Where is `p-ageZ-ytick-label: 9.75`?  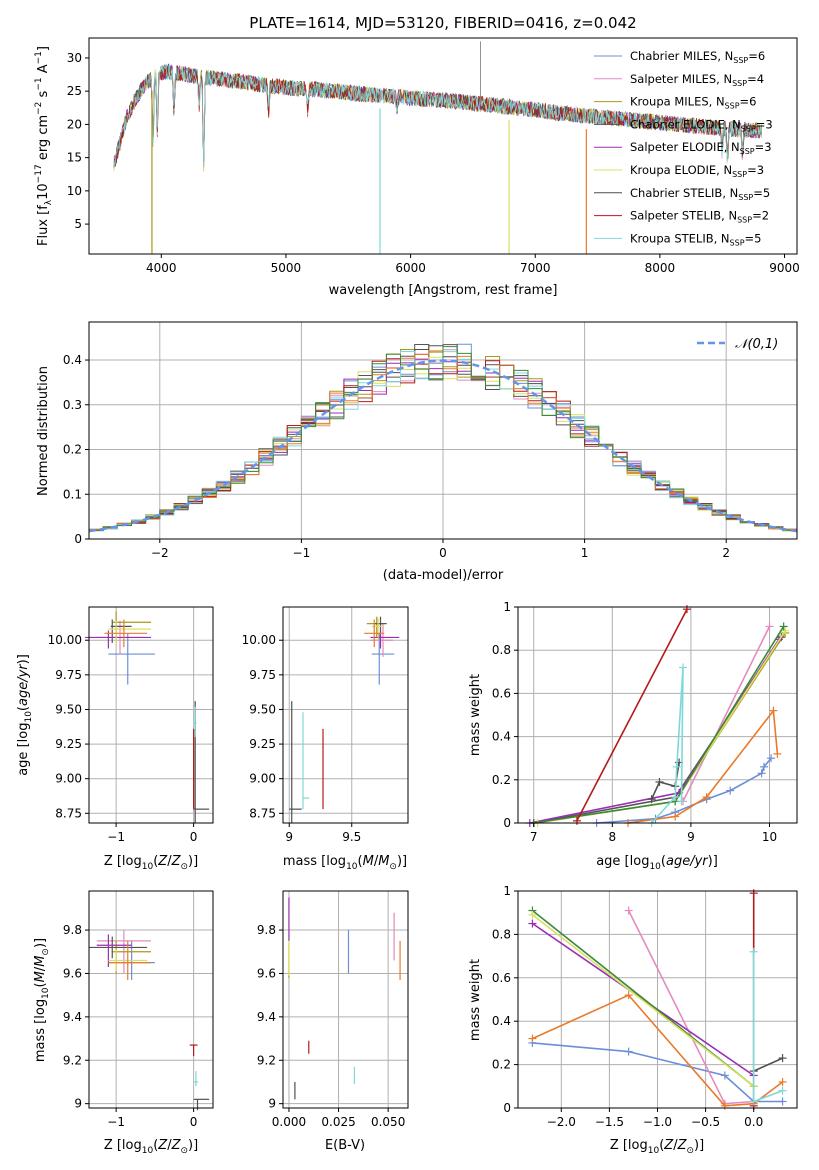
p-ageZ-ytick-label: 9.75 is located at coordinates (68, 675).